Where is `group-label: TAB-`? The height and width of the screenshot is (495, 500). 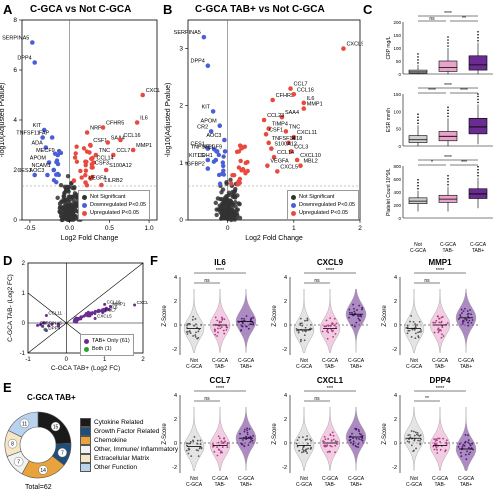 group-label: TAB- is located at coordinates (329, 485).